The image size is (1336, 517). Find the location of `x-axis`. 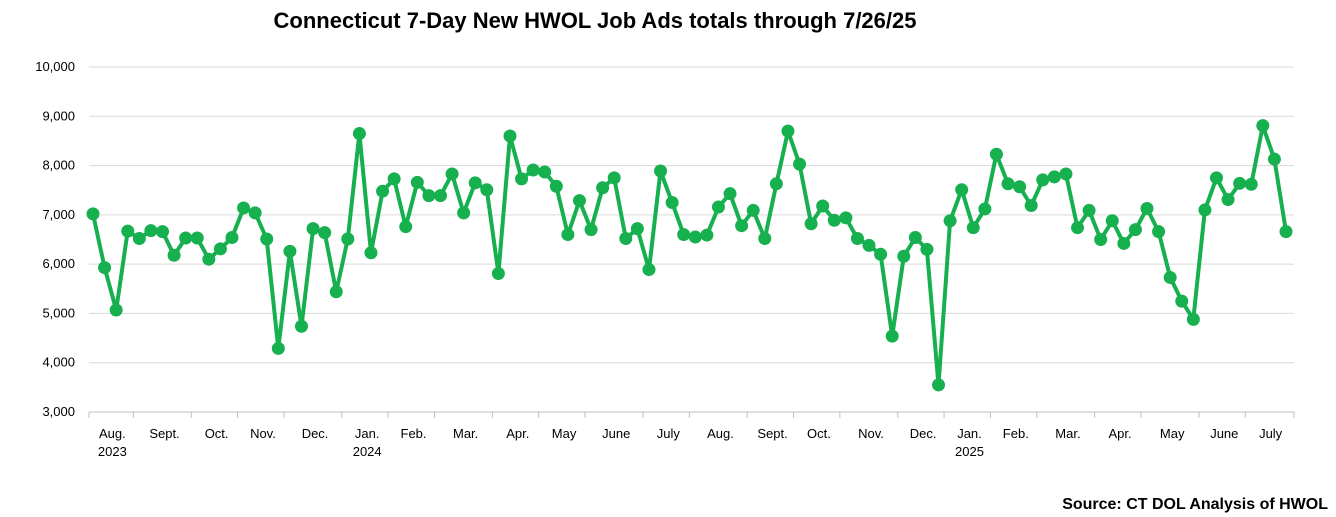

x-axis is located at coordinates (691, 414).